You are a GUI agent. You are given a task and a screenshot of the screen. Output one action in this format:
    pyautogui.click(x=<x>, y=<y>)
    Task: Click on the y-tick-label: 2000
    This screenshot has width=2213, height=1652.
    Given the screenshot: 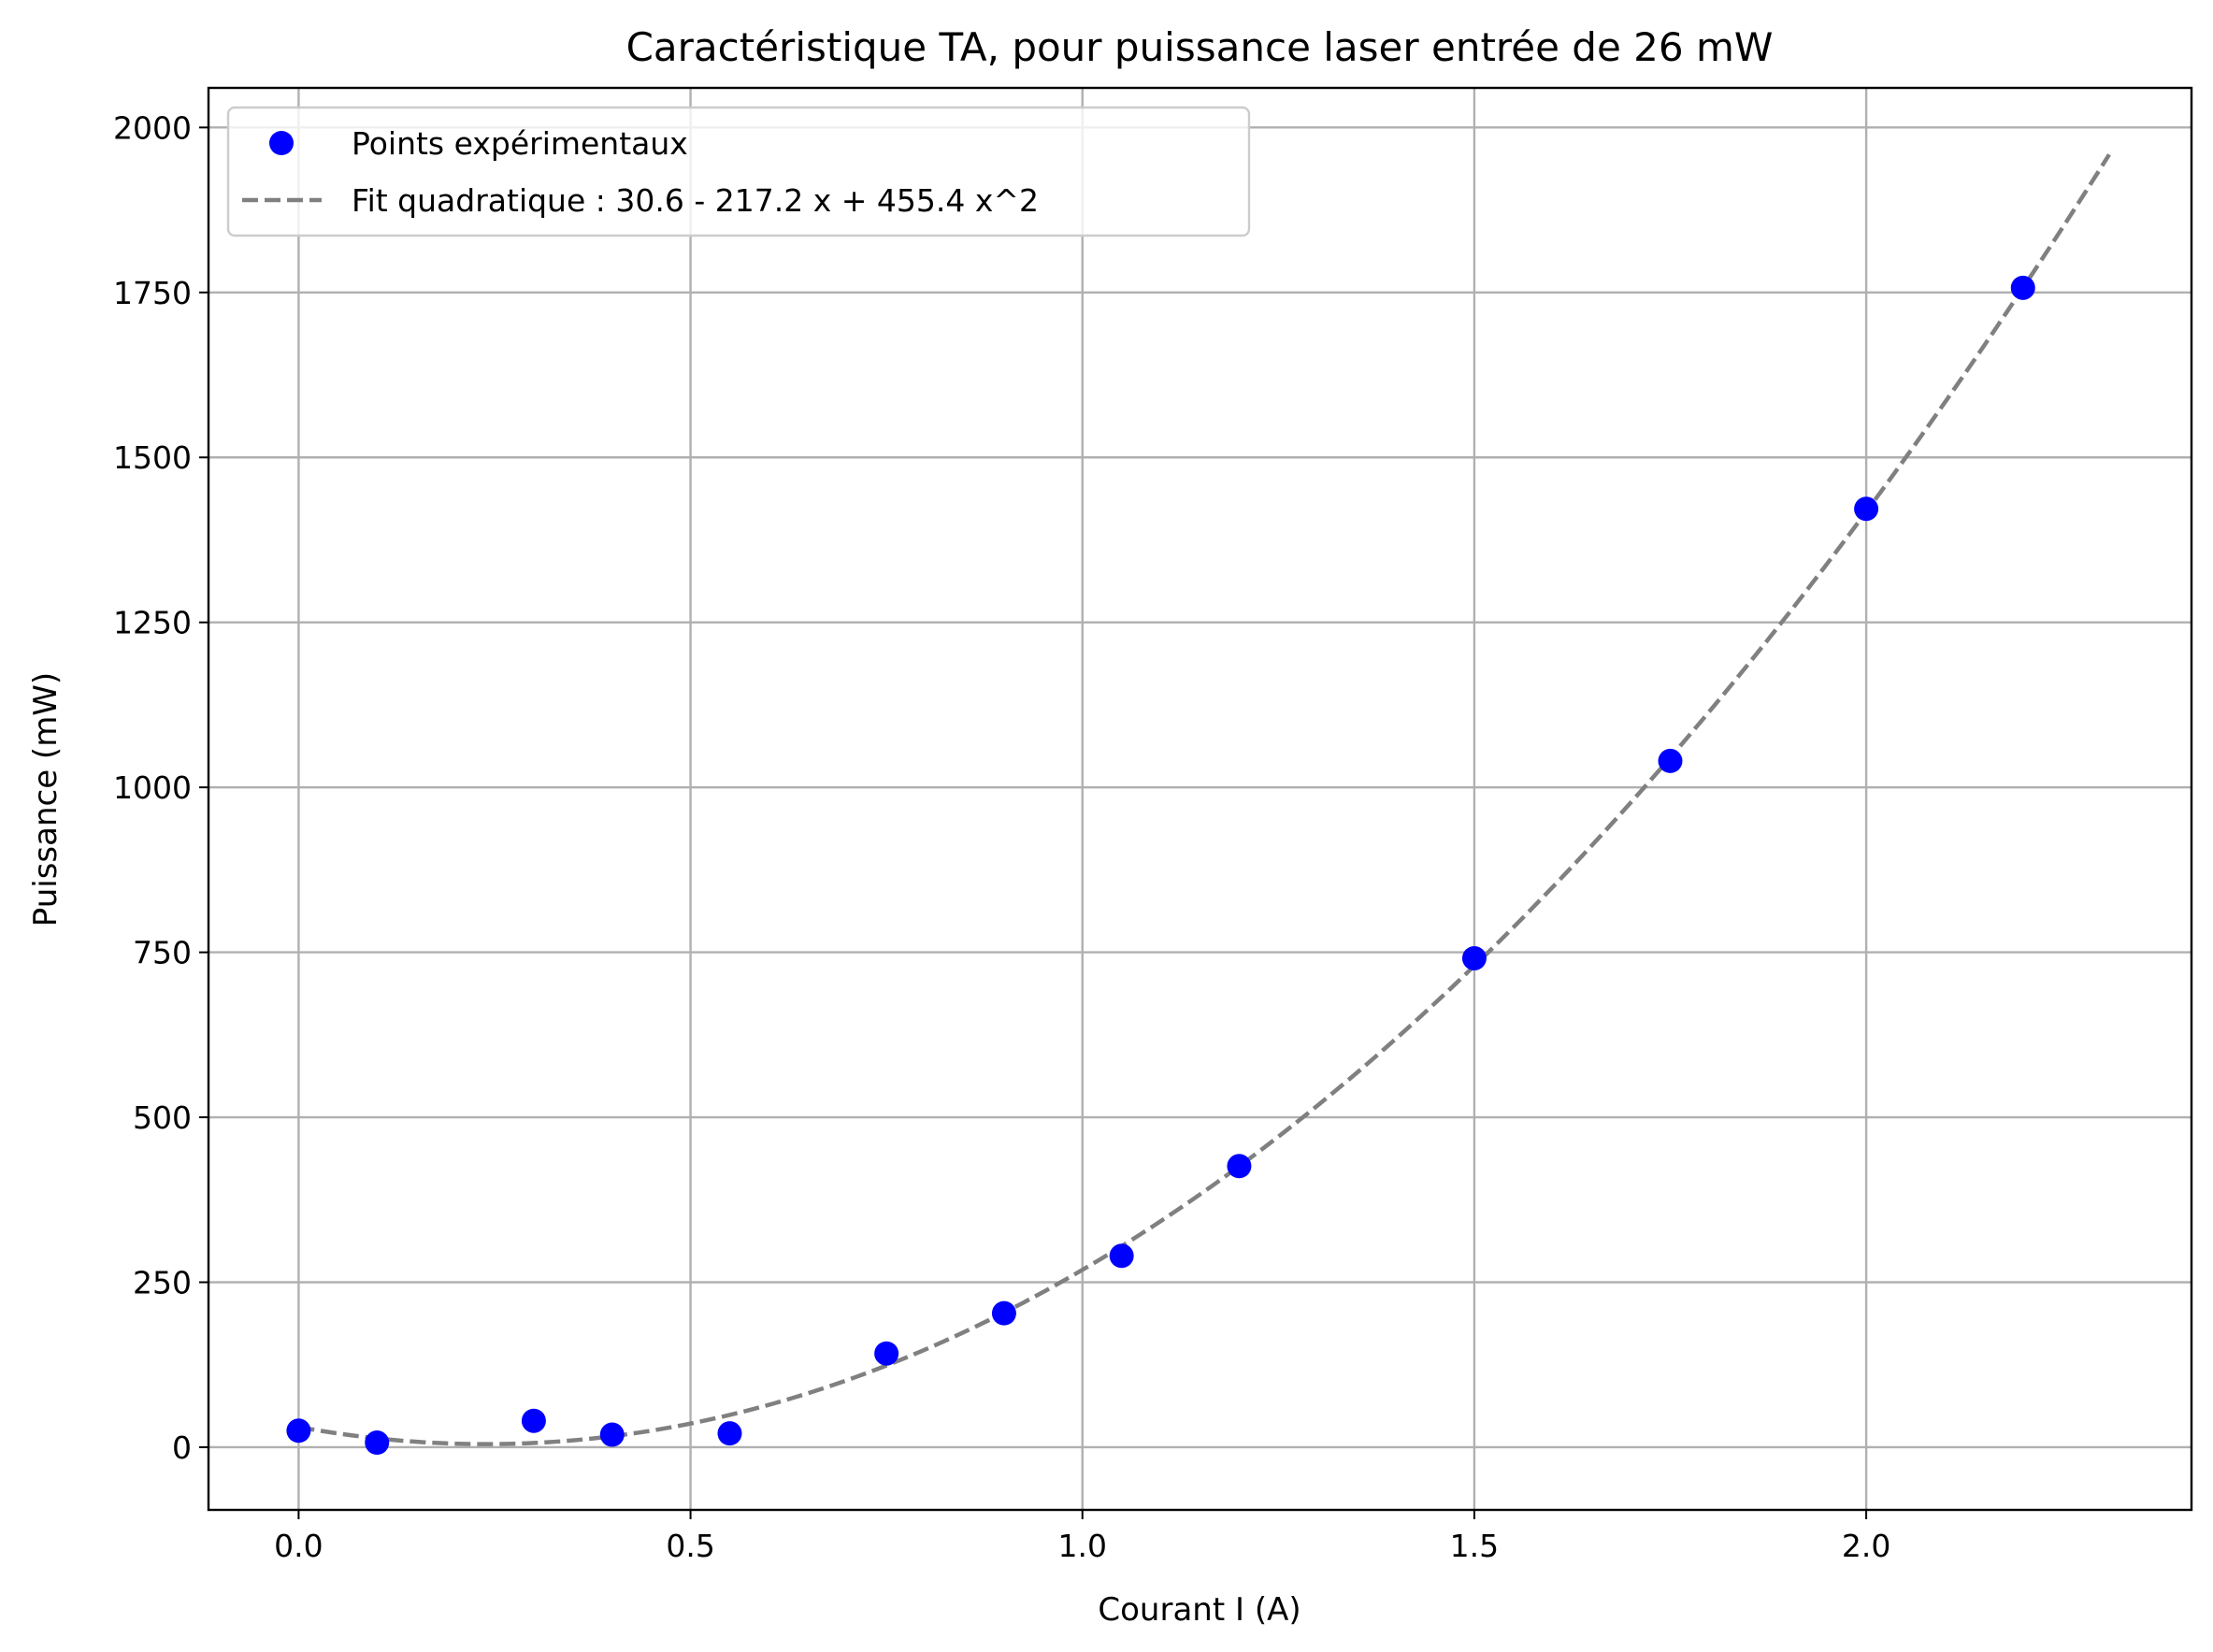 What is the action you would take?
    pyautogui.click(x=152, y=128)
    